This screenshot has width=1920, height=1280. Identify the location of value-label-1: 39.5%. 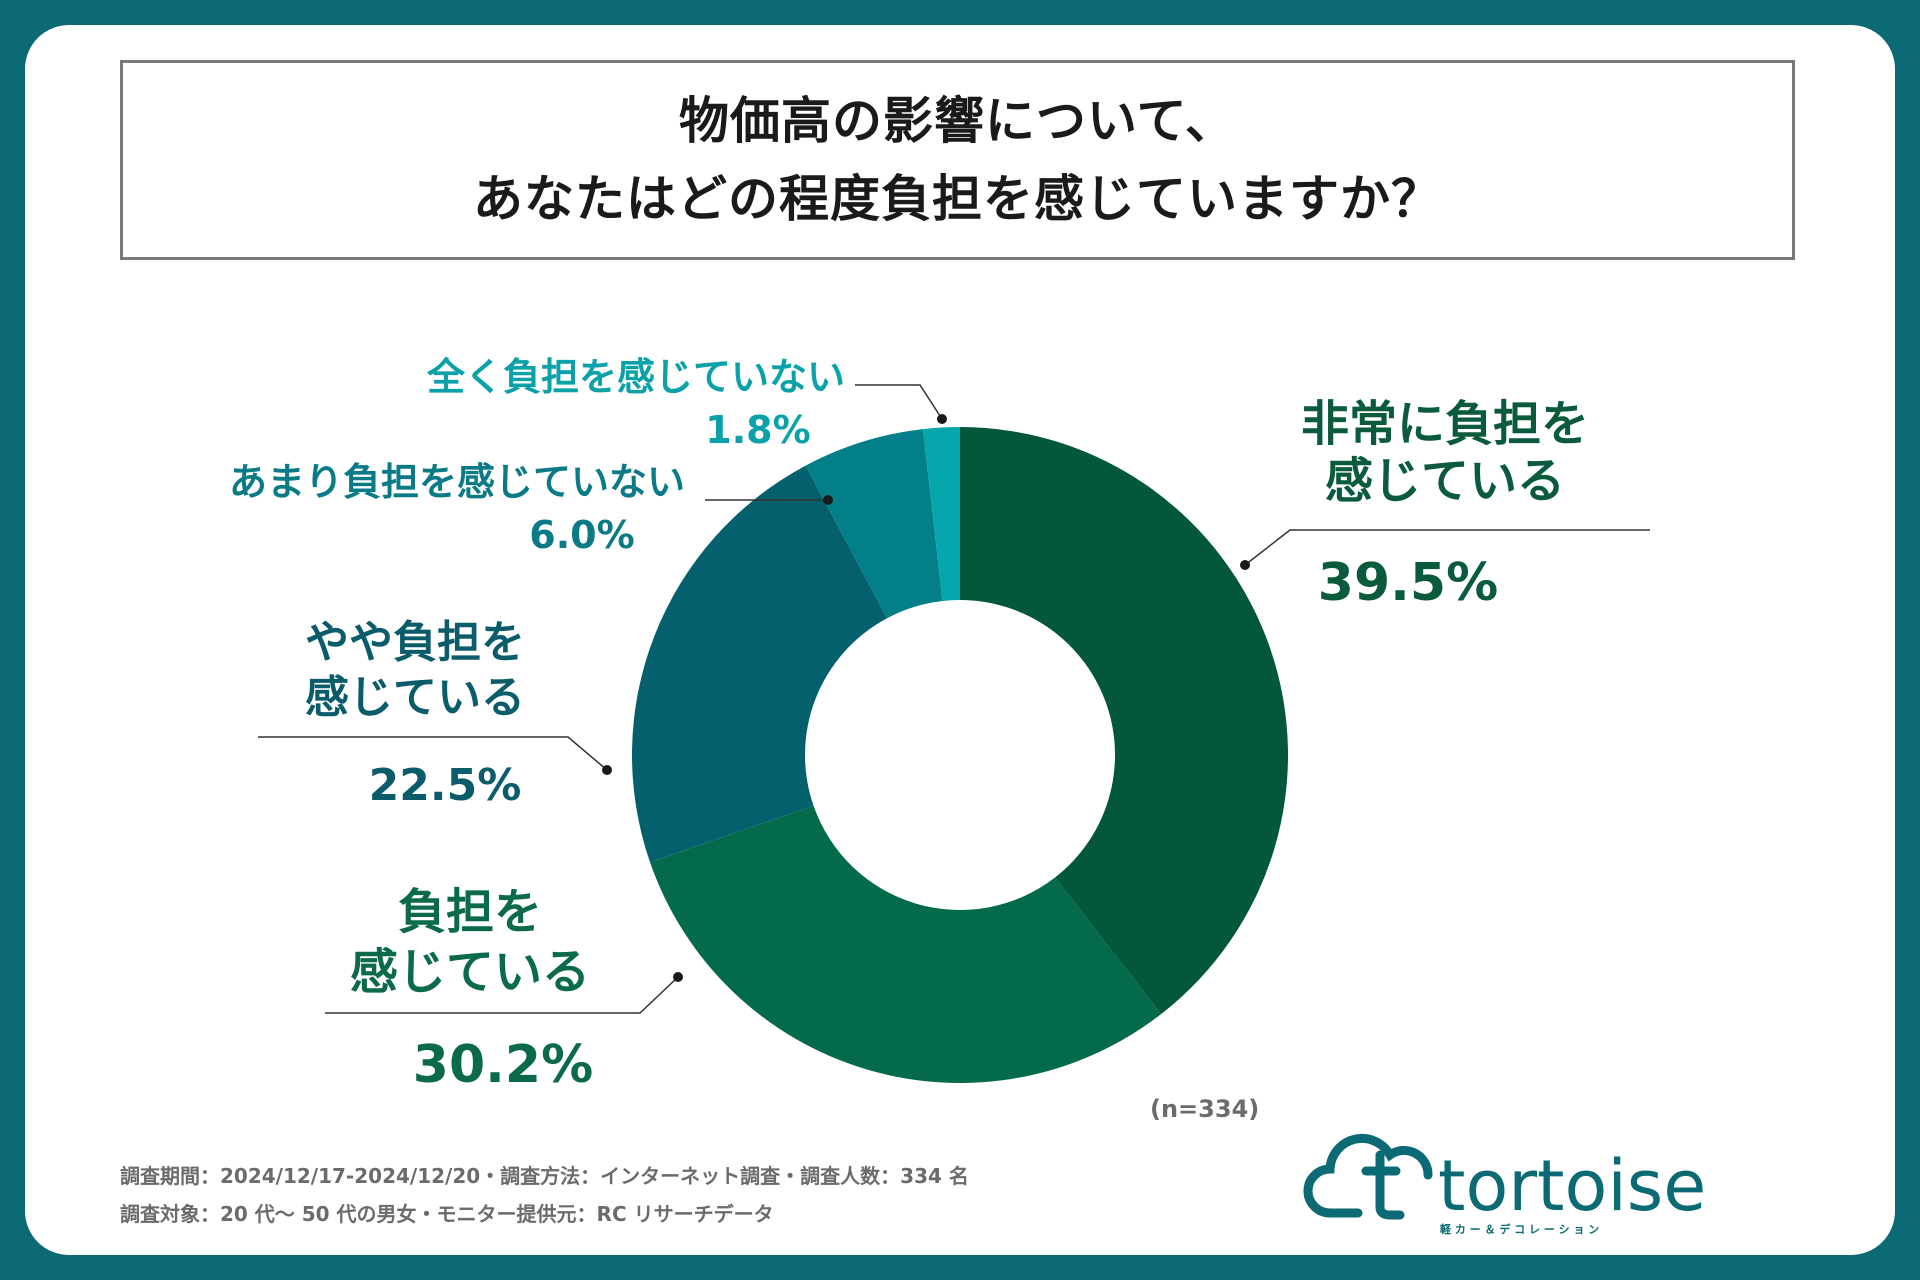
(1408, 583).